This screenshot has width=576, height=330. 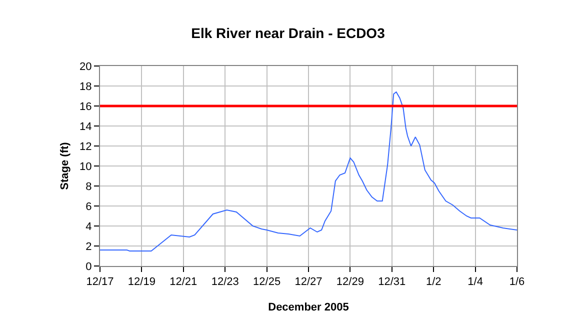 What do you see at coordinates (267, 282) in the screenshot?
I see `x-tick-label: 12/25` at bounding box center [267, 282].